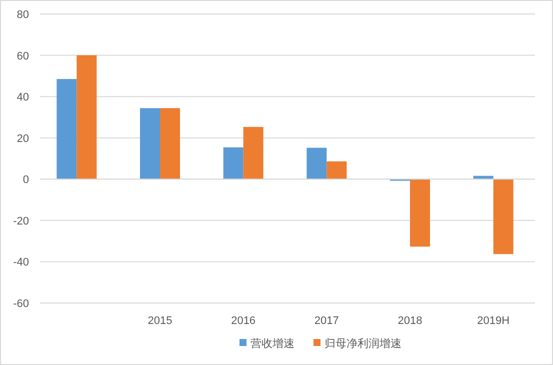  What do you see at coordinates (326, 321) in the screenshot?
I see `x-tick-label: 2017` at bounding box center [326, 321].